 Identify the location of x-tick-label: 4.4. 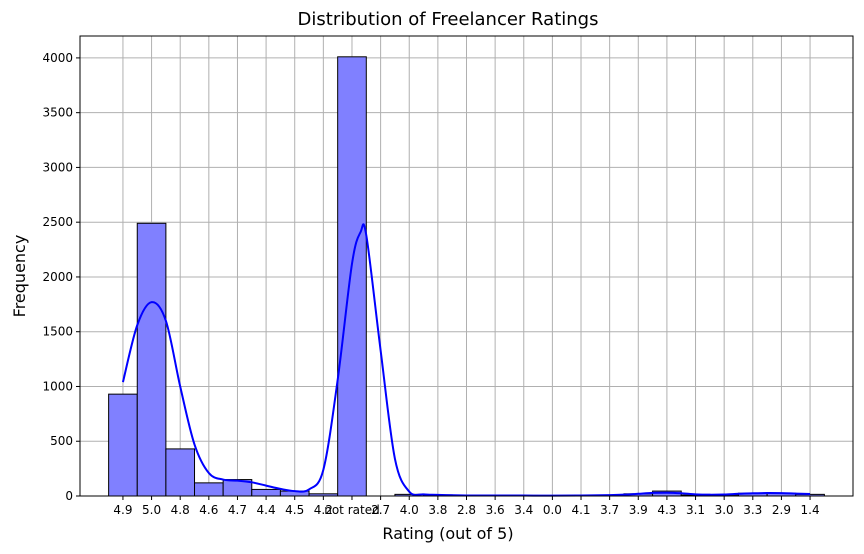
(266, 510).